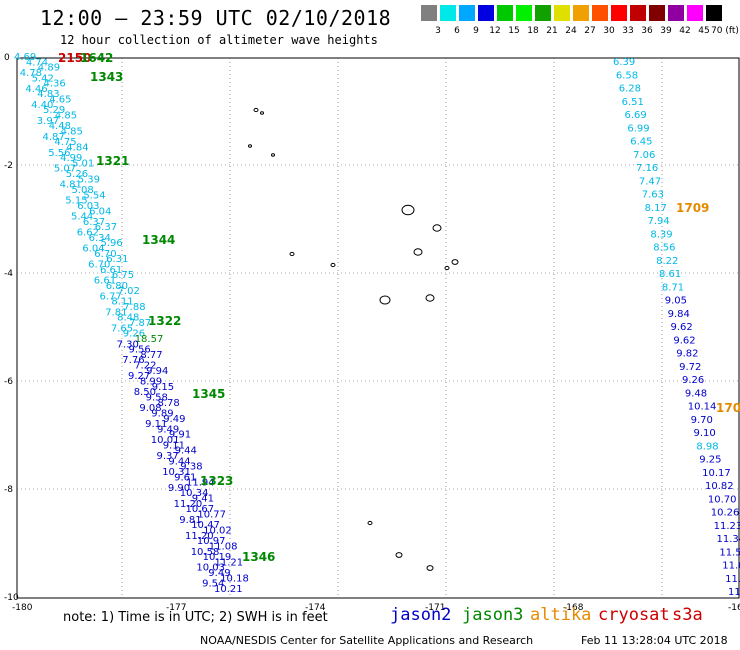  Describe the element at coordinates (48, 121) in the screenshot. I see `wave-height-value: 3.97` at that location.